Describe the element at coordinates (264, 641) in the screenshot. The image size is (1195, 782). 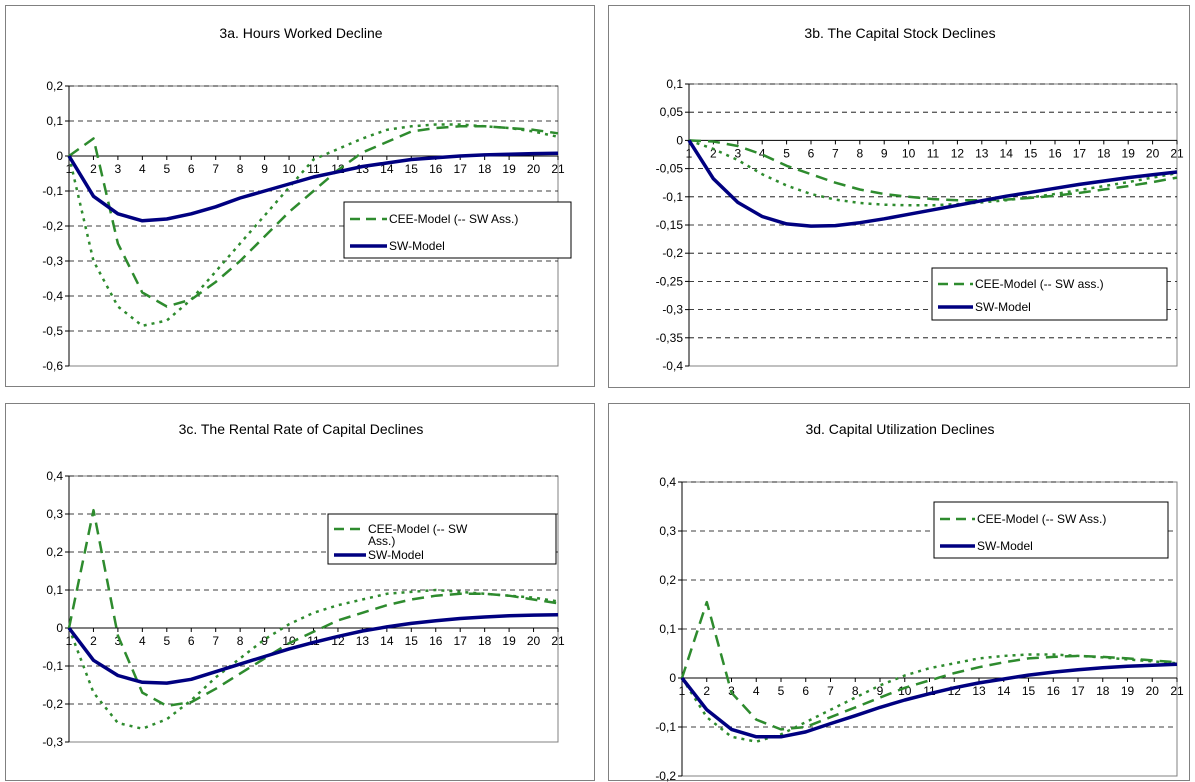
I see `x-tick-label: 9` at that location.